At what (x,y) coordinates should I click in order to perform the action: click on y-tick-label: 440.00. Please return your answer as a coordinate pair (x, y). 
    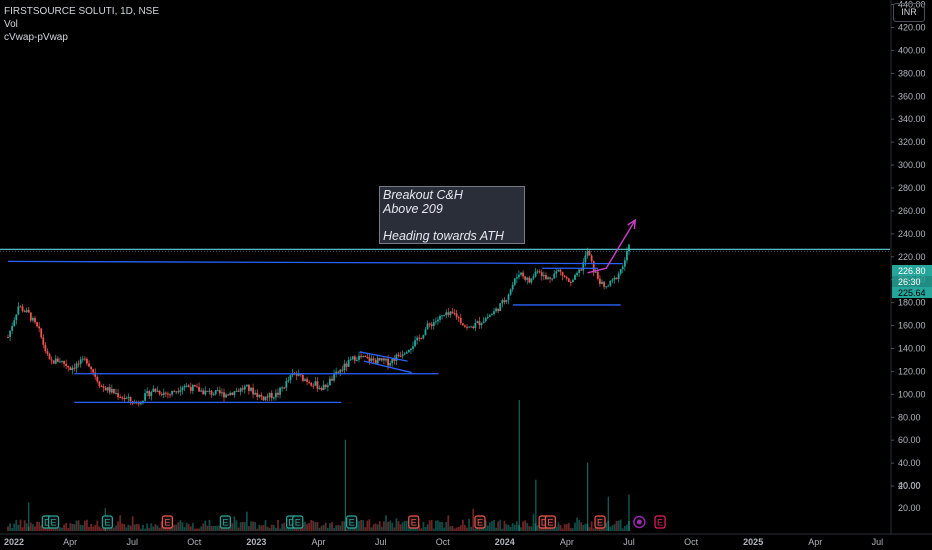
    Looking at the image, I should click on (912, 5).